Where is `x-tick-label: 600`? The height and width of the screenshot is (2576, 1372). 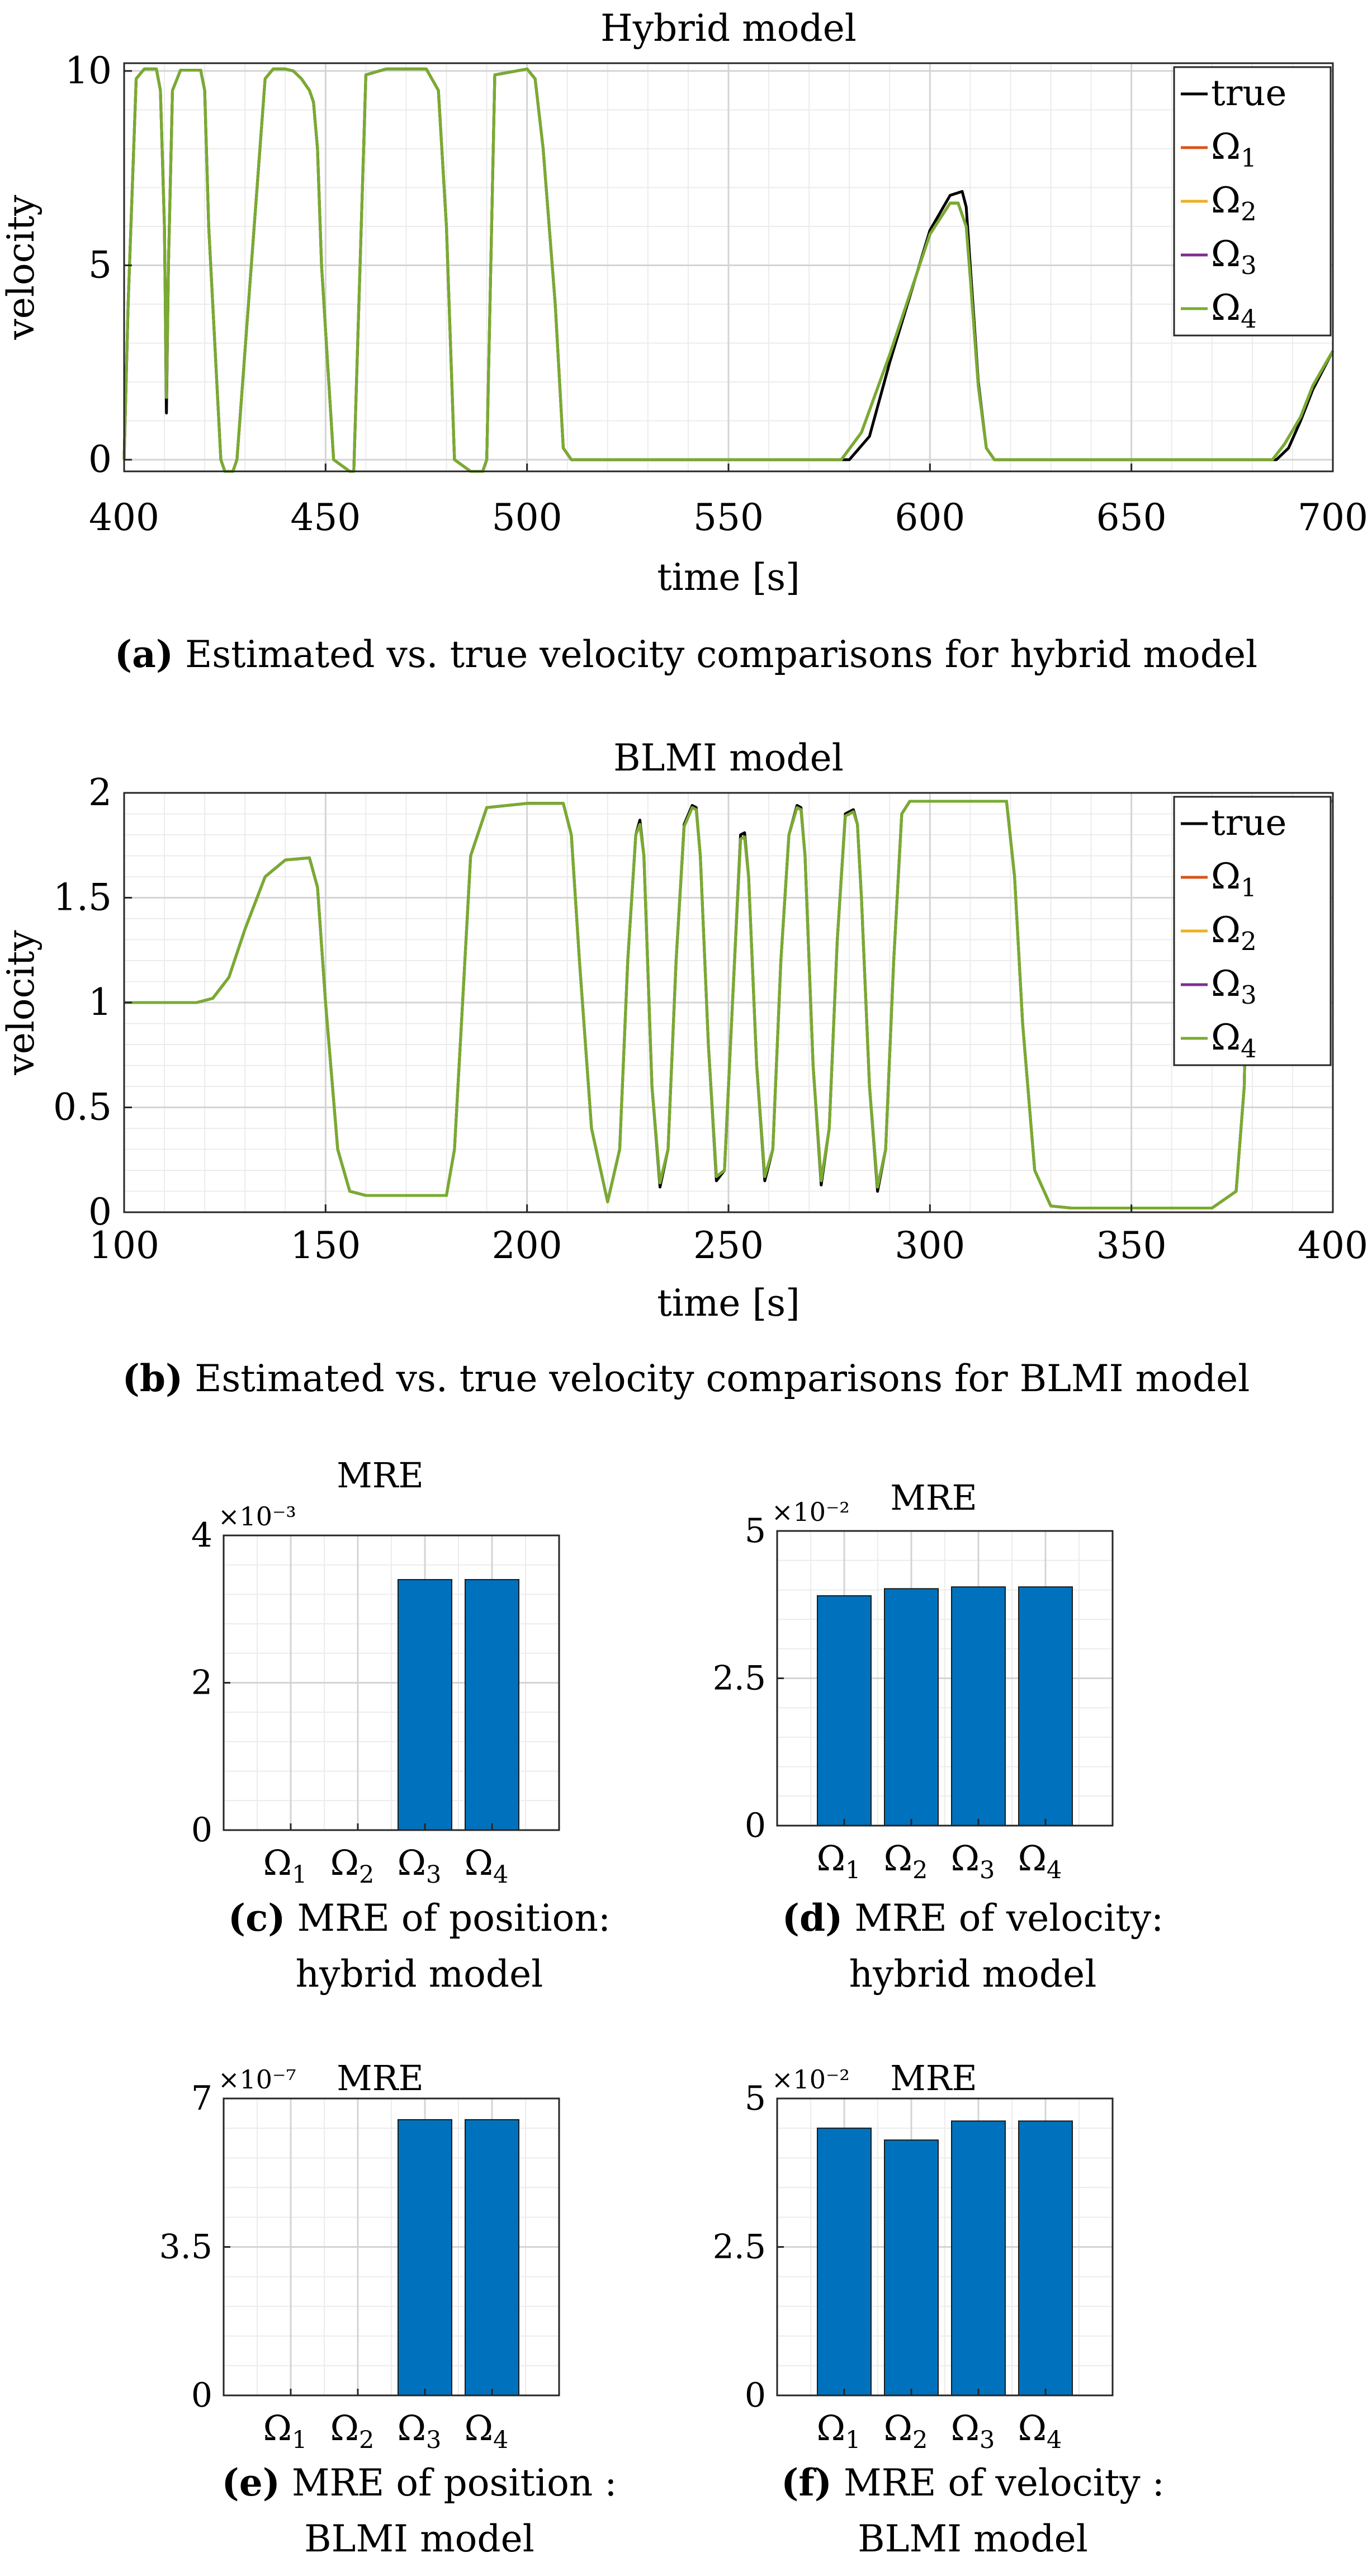 x-tick-label: 600 is located at coordinates (930, 517).